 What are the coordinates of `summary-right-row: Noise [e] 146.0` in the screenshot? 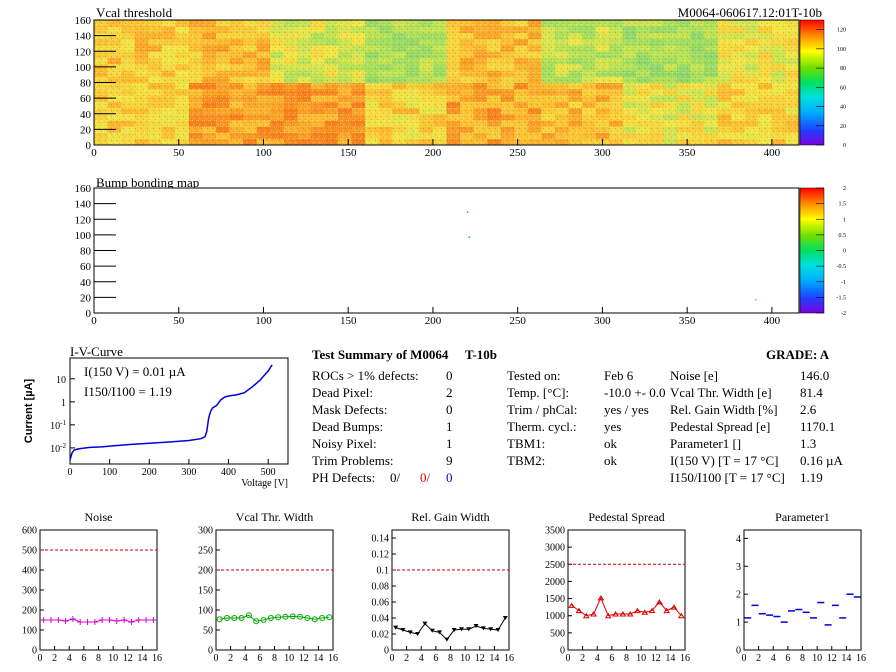 It's located at (770, 375).